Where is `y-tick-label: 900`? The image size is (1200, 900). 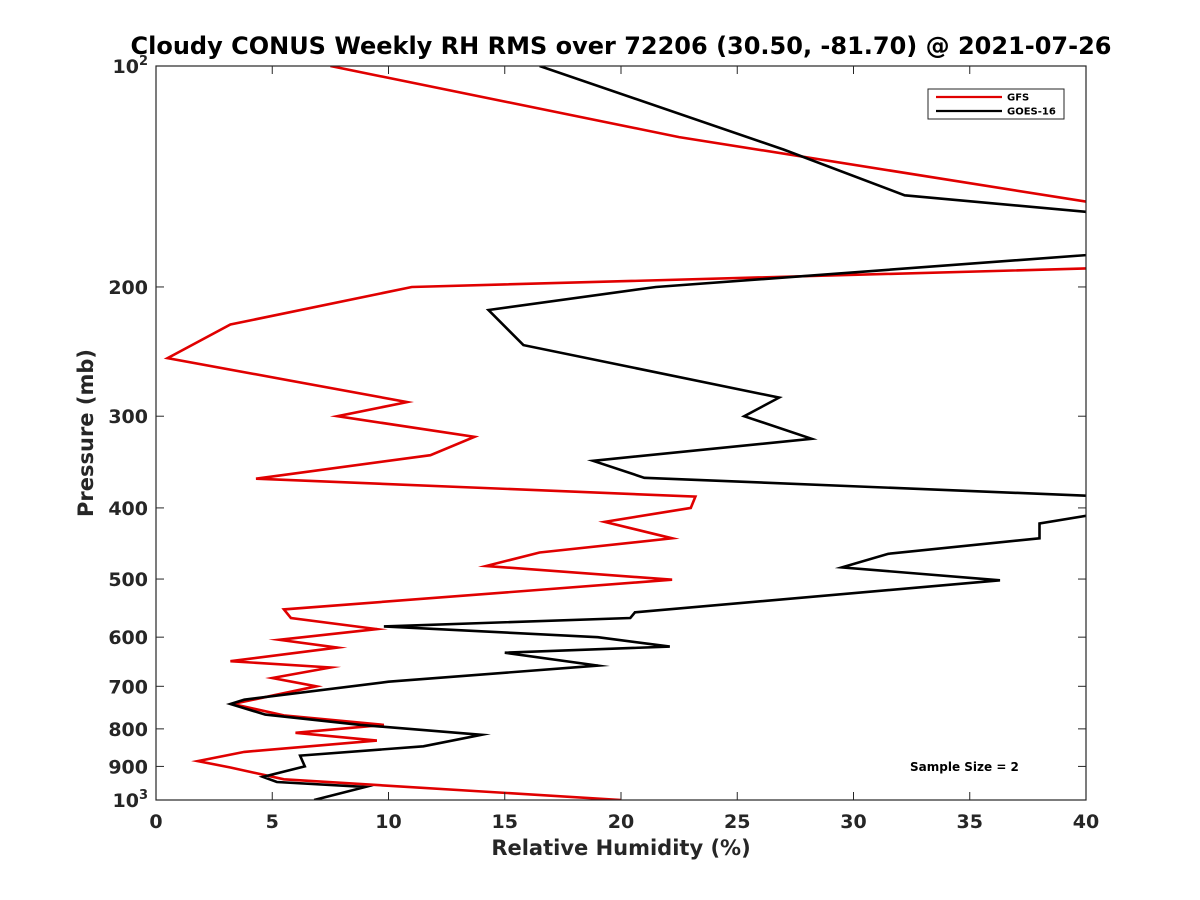
y-tick-label: 900 is located at coordinates (128, 767).